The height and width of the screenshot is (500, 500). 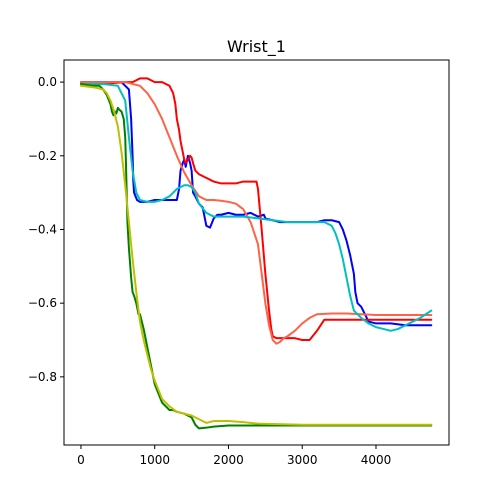 I want to click on x-tick-label: 1000, so click(x=154, y=460).